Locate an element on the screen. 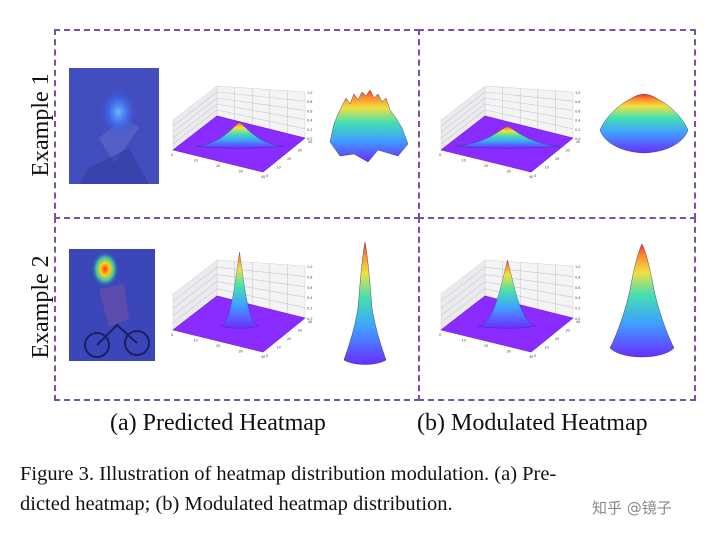 The image size is (720, 537). watermark: 知乎 @镜子 is located at coordinates (632, 508).